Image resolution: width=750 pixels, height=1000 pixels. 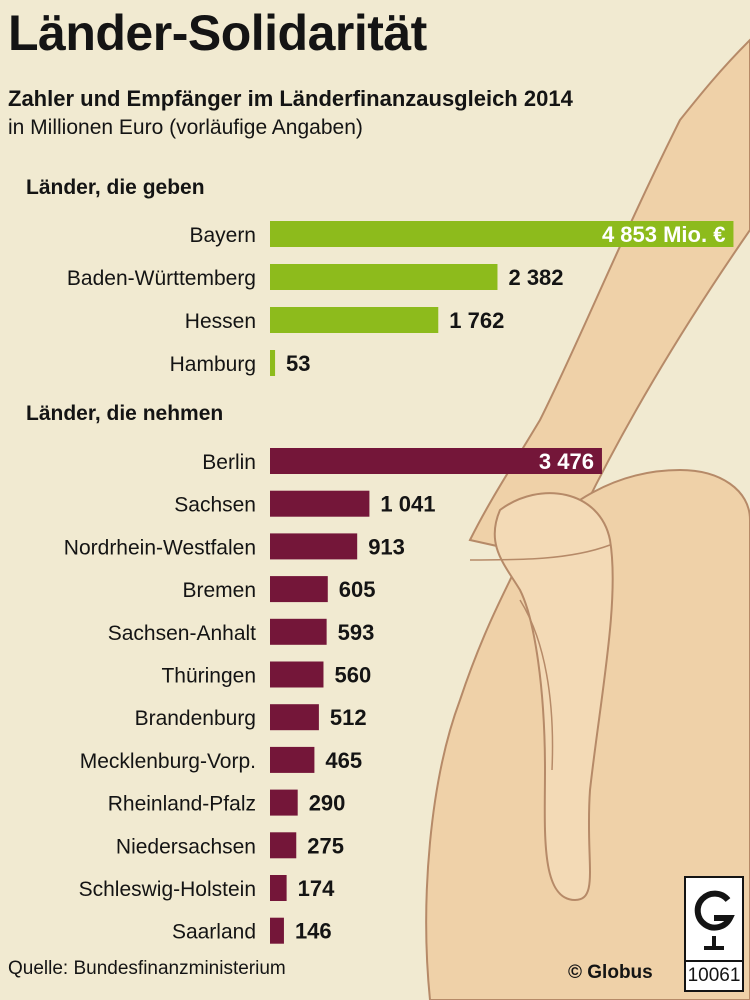 What do you see at coordinates (147, 968) in the screenshot?
I see `source-note: Quelle: Bundesfinanzministerium` at bounding box center [147, 968].